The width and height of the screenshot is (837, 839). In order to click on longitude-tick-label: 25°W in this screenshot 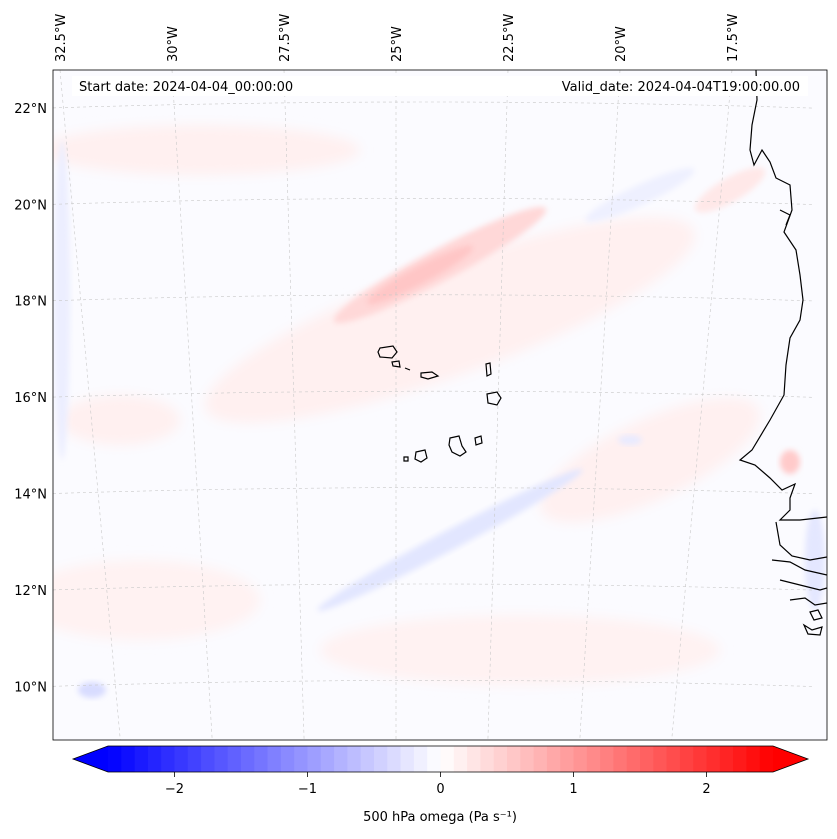, I will do `click(397, 44)`.